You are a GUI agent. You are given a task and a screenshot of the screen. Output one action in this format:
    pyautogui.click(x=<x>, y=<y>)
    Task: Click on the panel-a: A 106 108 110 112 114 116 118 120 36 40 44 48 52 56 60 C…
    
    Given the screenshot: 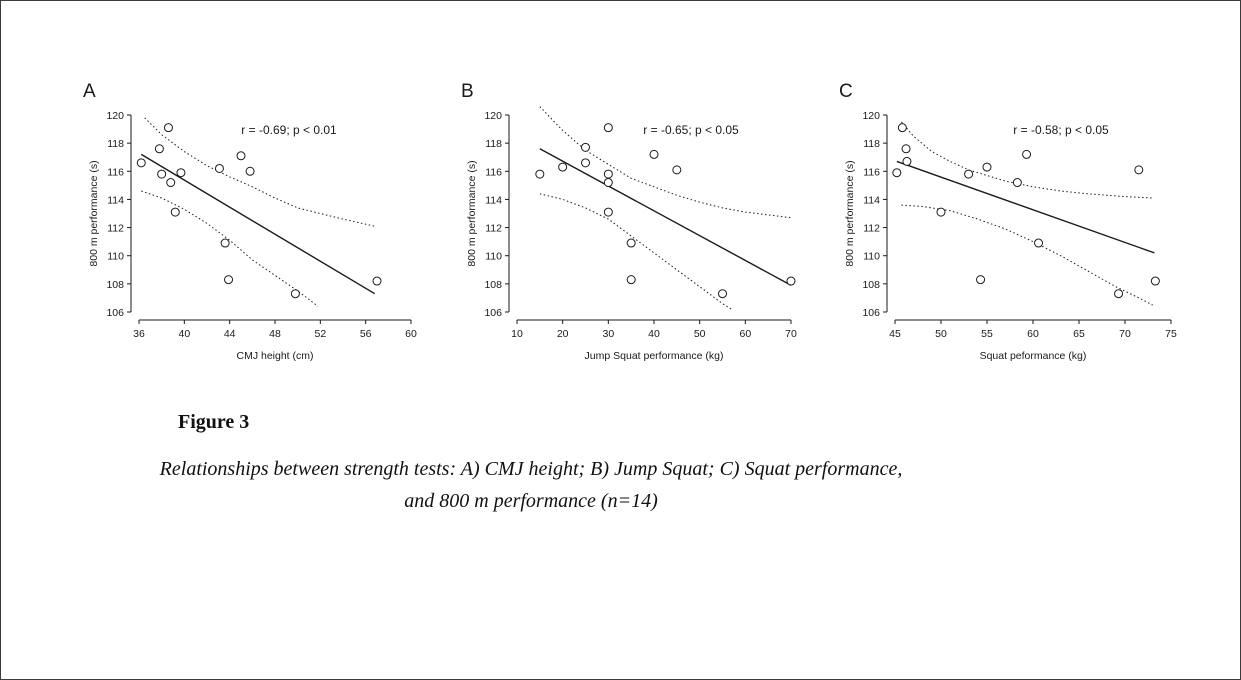 What is the action you would take?
    pyautogui.click(x=250, y=221)
    